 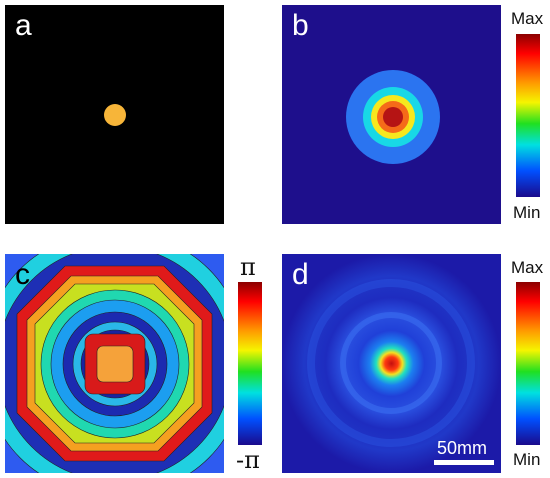 I want to click on colorbar-b-min: Min, so click(x=527, y=212).